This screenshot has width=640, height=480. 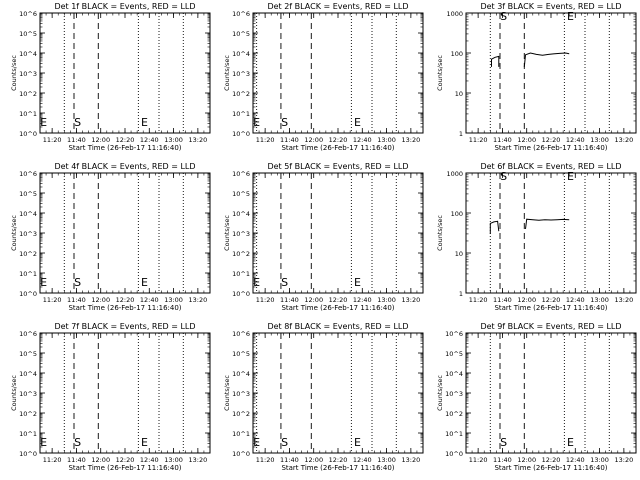 I want to click on panel-title: Det 2f BLACK = Events, RED = LLD, so click(x=337, y=6).